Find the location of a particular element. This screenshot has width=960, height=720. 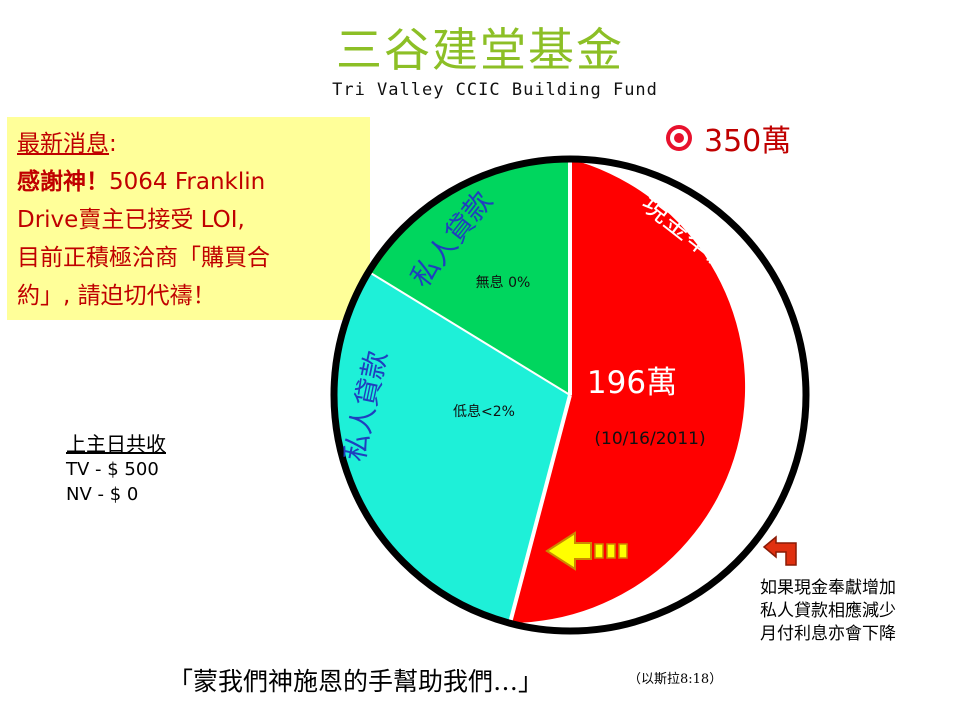

news-colon: : is located at coordinates (113, 144).